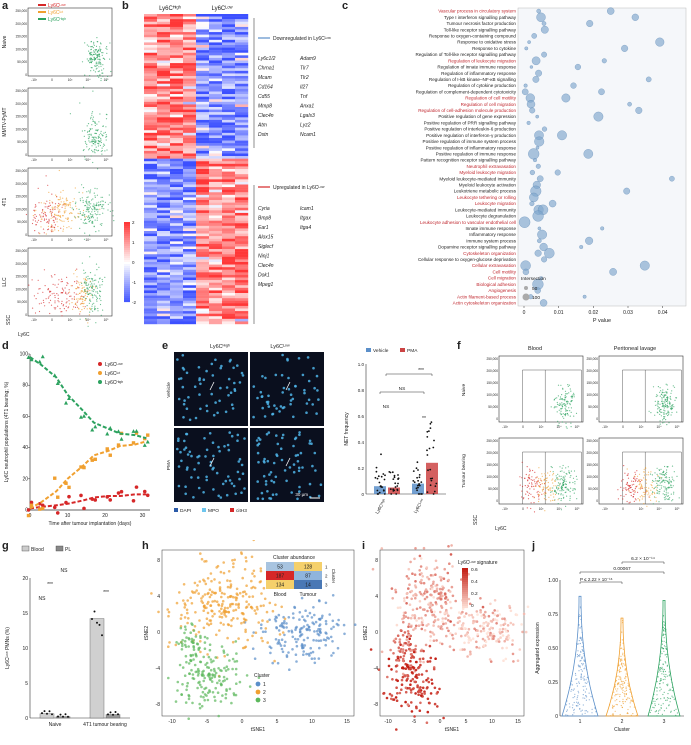 This screenshot has height=745, width=691. Describe the element at coordinates (127, 291) in the screenshot. I see `panel-b-scale-cell` at that location.